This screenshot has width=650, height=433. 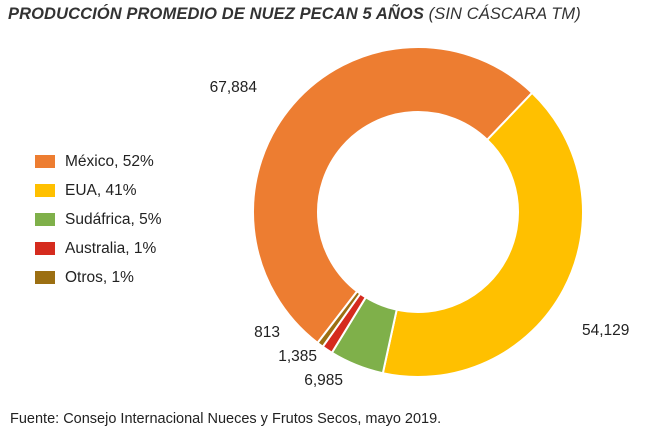 What do you see at coordinates (45, 277) in the screenshot?
I see `legend-swatch-otros` at bounding box center [45, 277].